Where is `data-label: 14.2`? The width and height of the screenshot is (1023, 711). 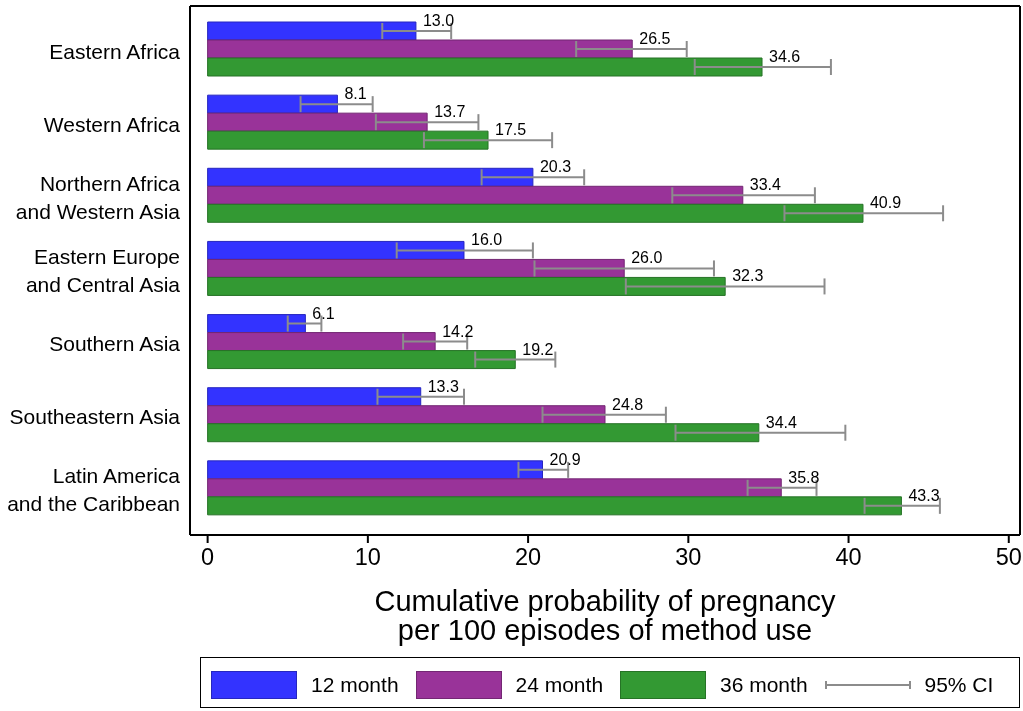 data-label: 14.2 is located at coordinates (458, 331).